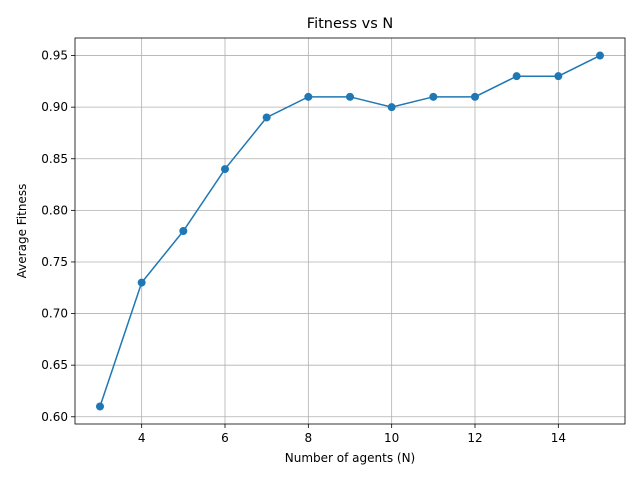 This screenshot has width=640, height=480. I want to click on x-tick-label: 10, so click(391, 438).